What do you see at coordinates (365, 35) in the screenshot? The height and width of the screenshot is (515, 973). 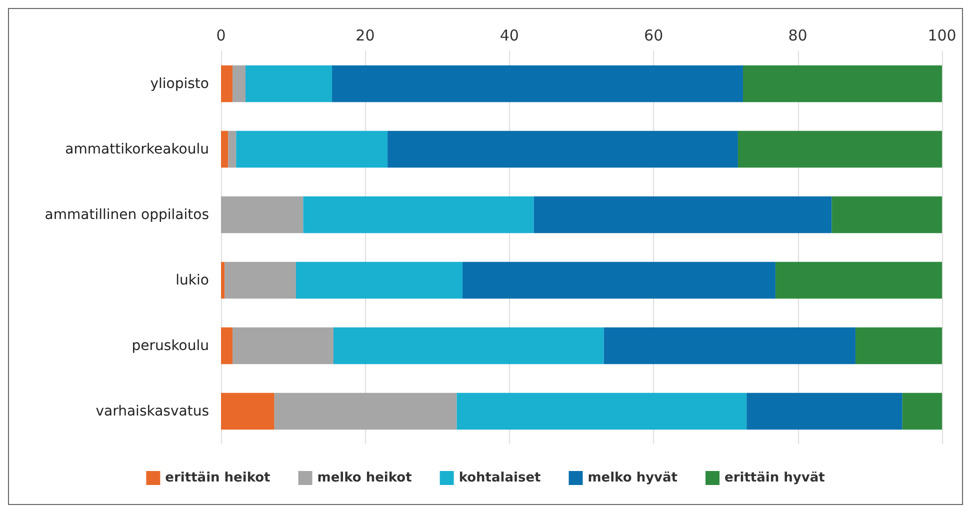 I see `x-tick-label: 20` at bounding box center [365, 35].